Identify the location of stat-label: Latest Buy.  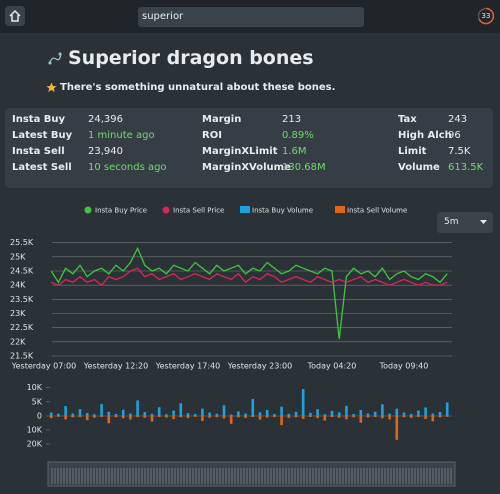
(42, 135).